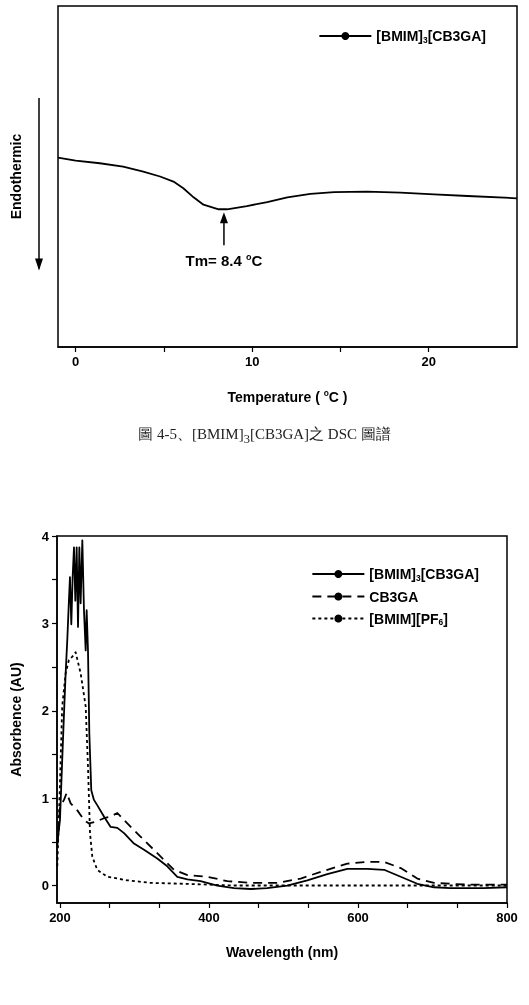  I want to click on x-tick-label: 200, so click(60, 917).